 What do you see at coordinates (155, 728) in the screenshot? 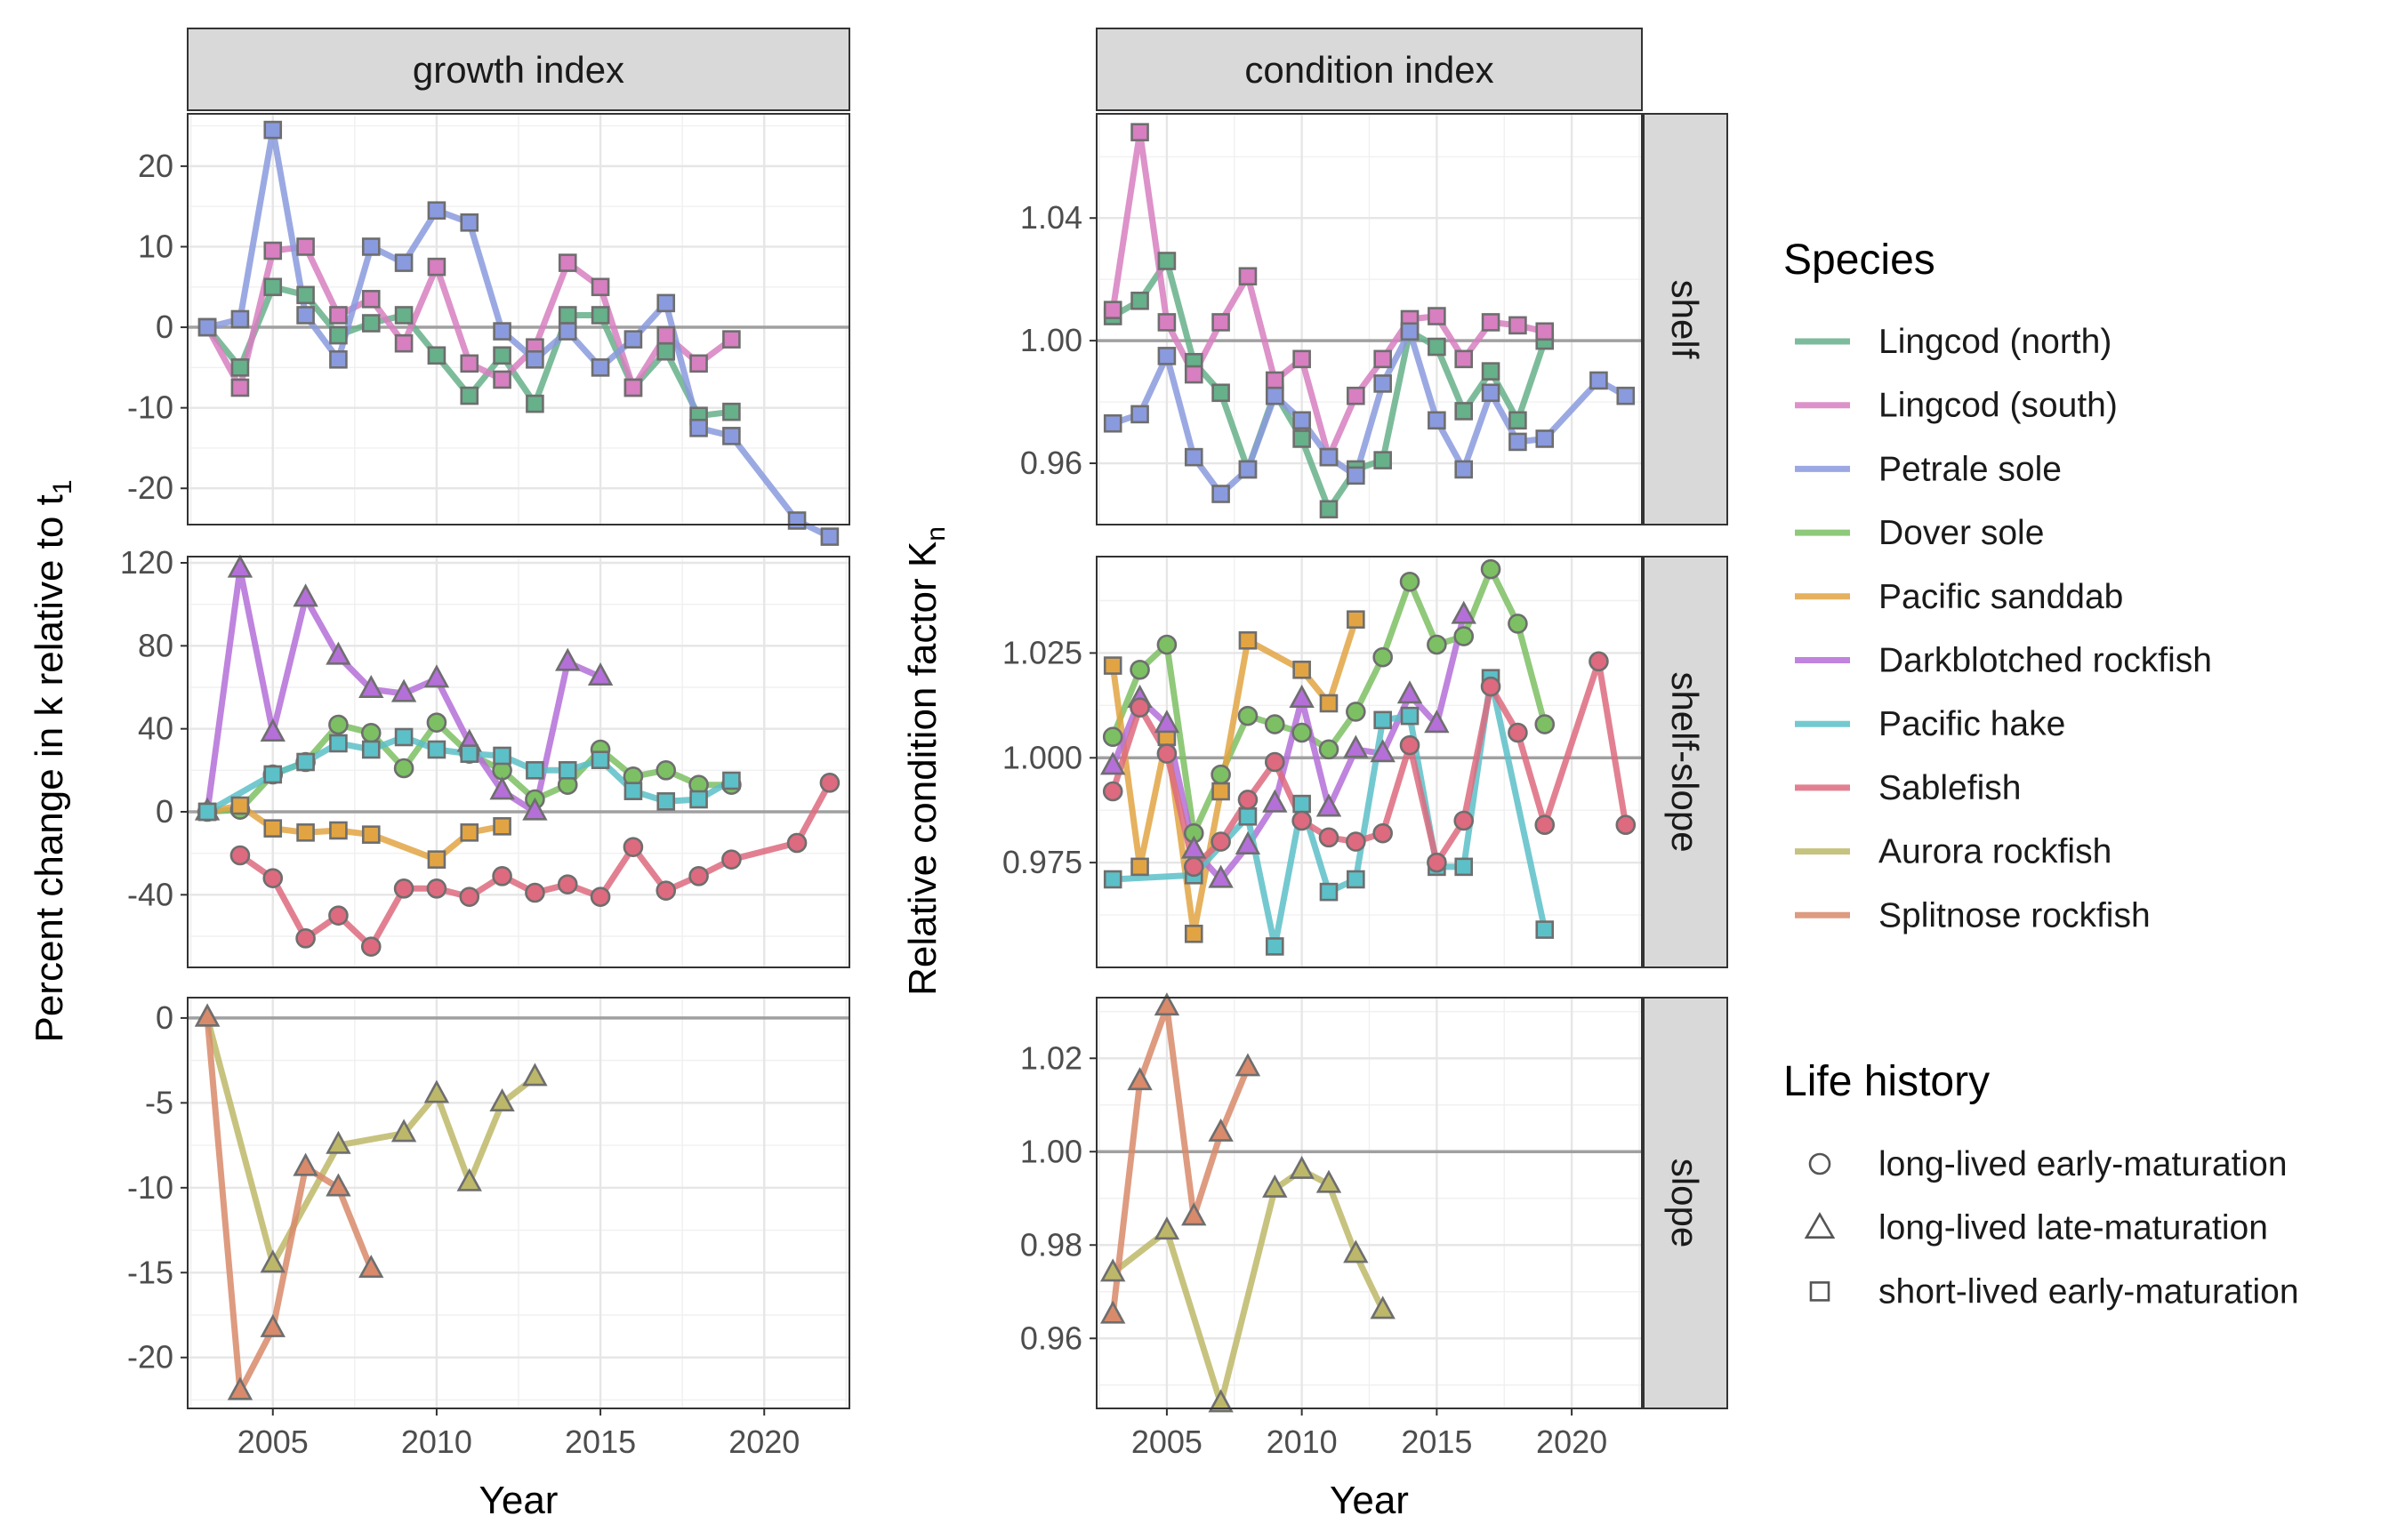
I see `y-tick-label: 40` at bounding box center [155, 728].